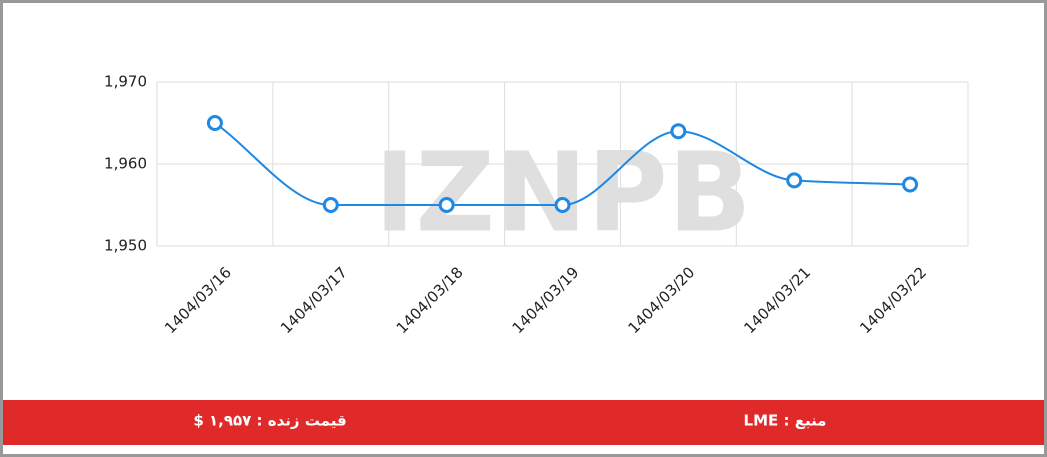 The height and width of the screenshot is (457, 1047). What do you see at coordinates (785, 421) in the screenshot?
I see `footer-source: منبع : LME` at bounding box center [785, 421].